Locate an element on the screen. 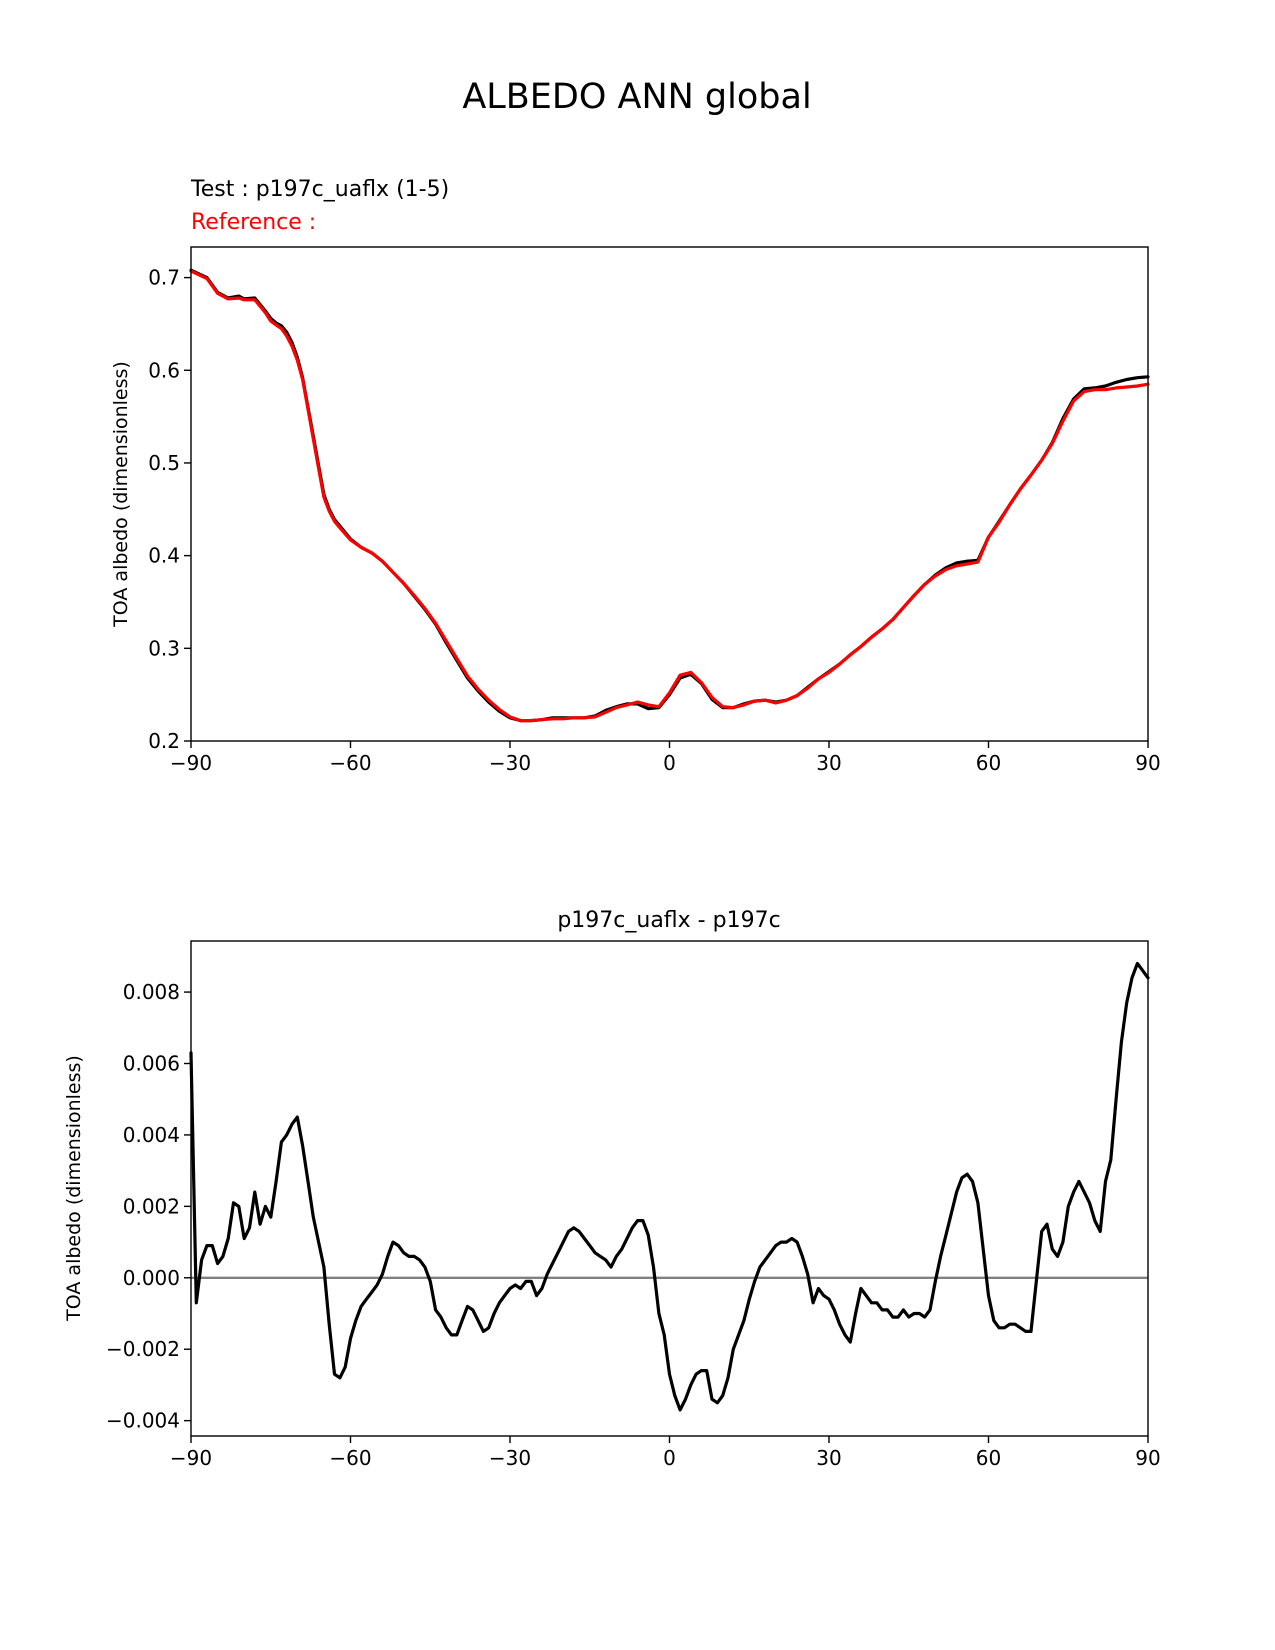 This screenshot has height=1650, width=1275. bottom-y-axis: −0.004 −0.002 0.000 0.002 0.004 0.006 0.008 is located at coordinates (148, 1206).